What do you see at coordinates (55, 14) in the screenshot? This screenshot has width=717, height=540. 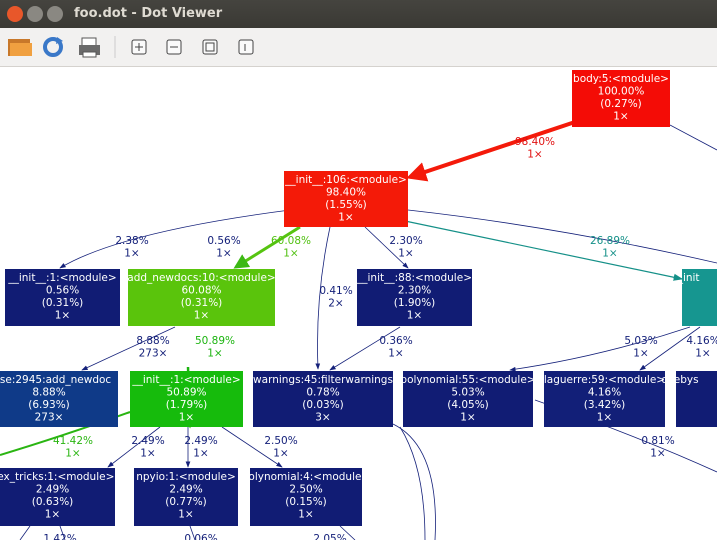 I see `maximize-button` at bounding box center [55, 14].